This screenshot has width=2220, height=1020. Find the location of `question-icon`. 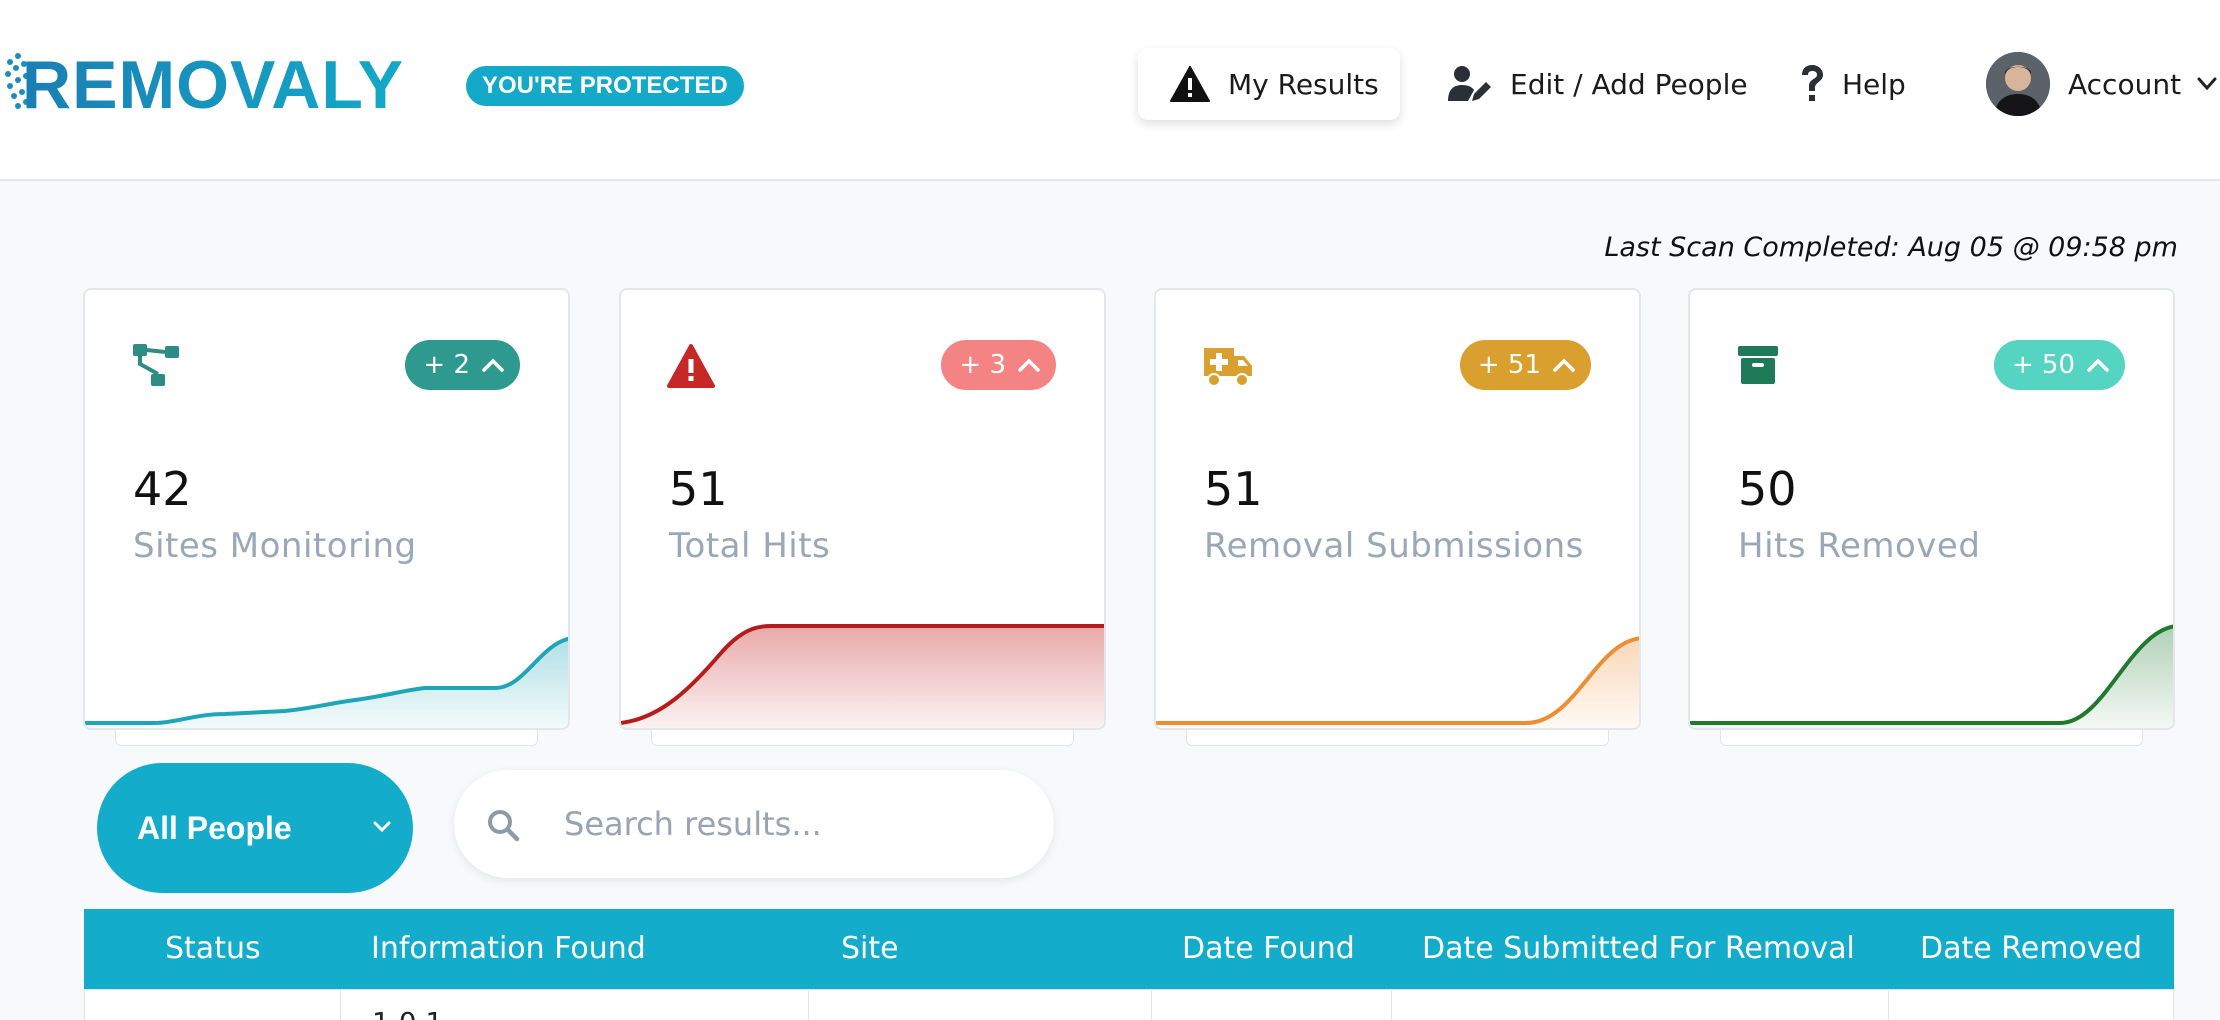

question-icon is located at coordinates (1812, 83).